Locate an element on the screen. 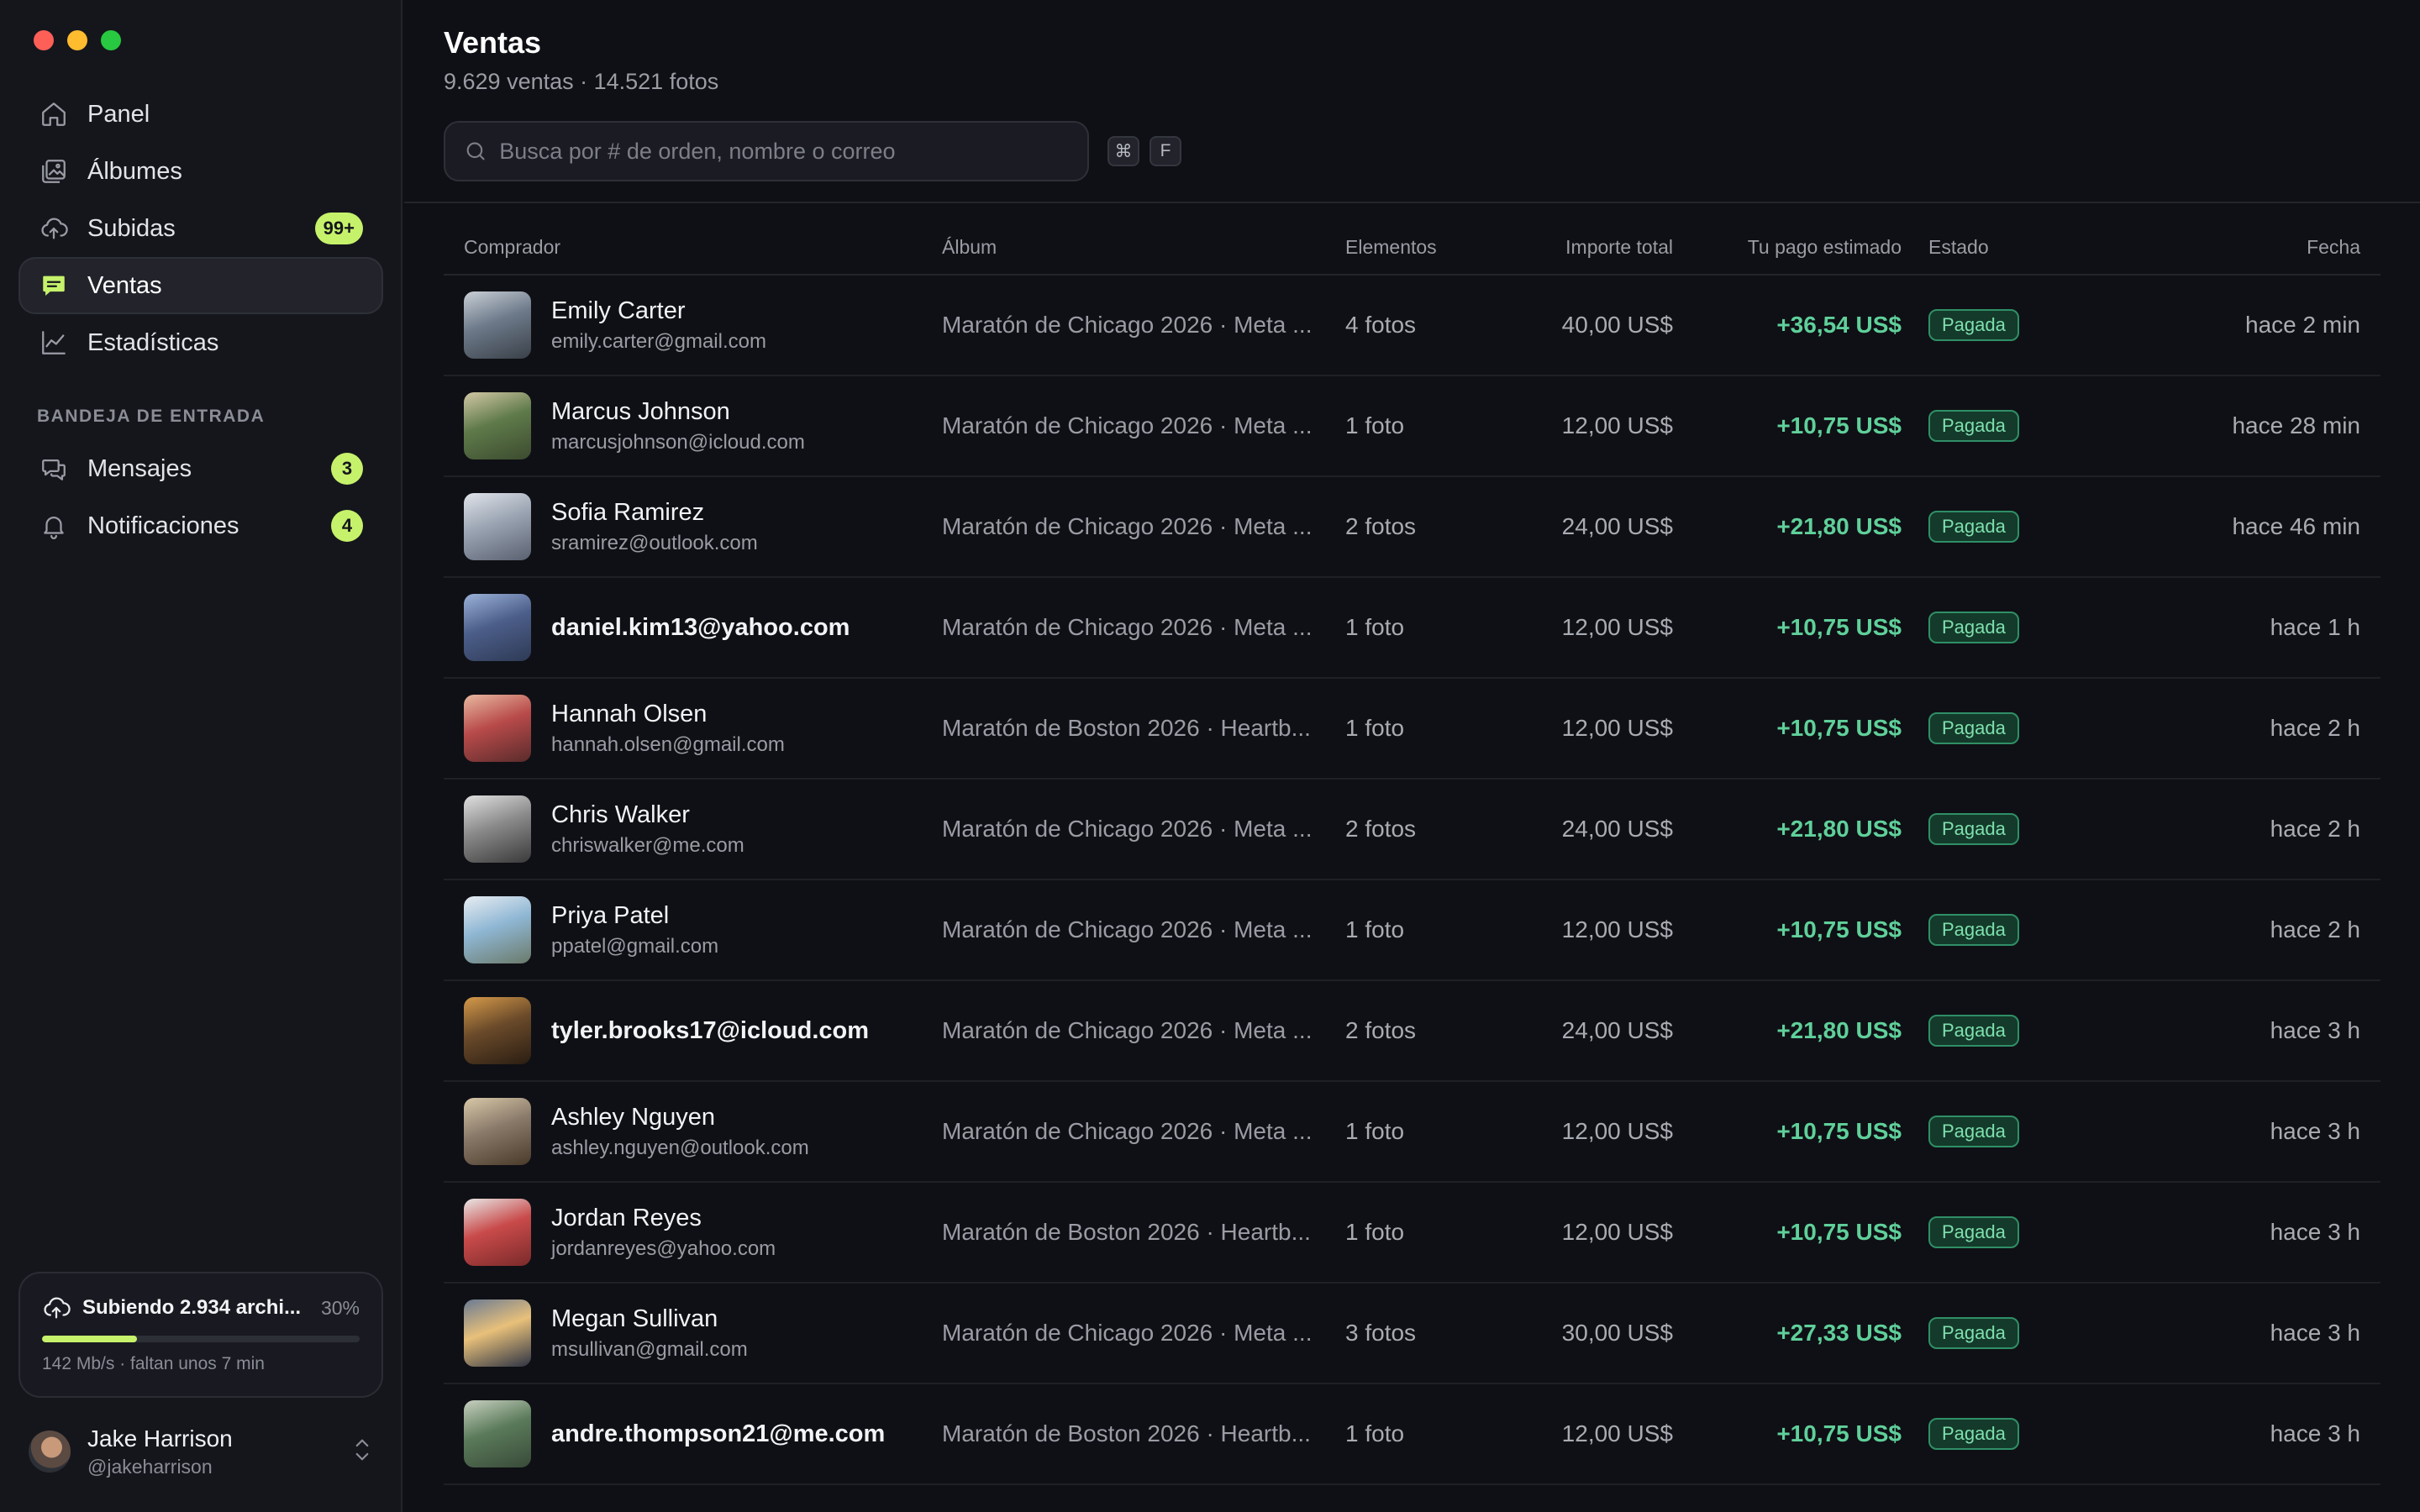  search-field is located at coordinates (766, 151).